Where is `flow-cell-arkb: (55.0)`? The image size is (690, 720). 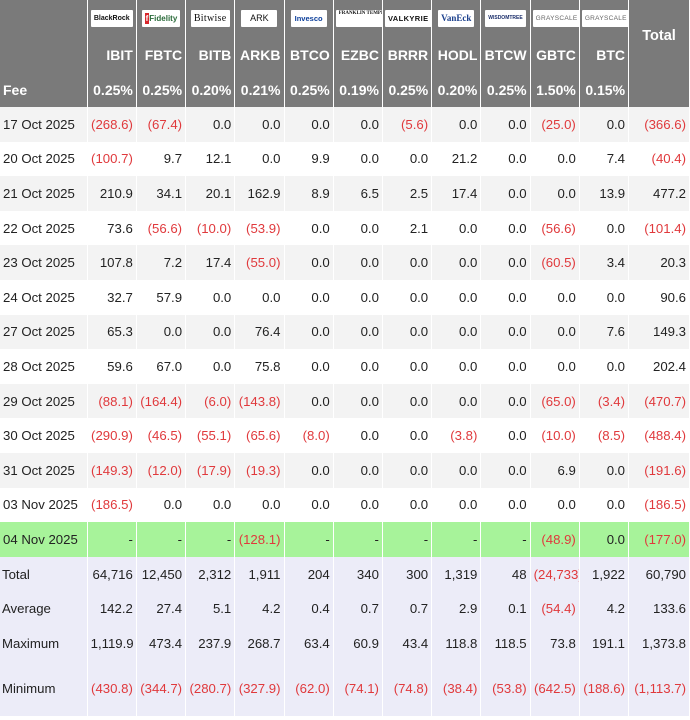 flow-cell-arkb: (55.0) is located at coordinates (259, 262).